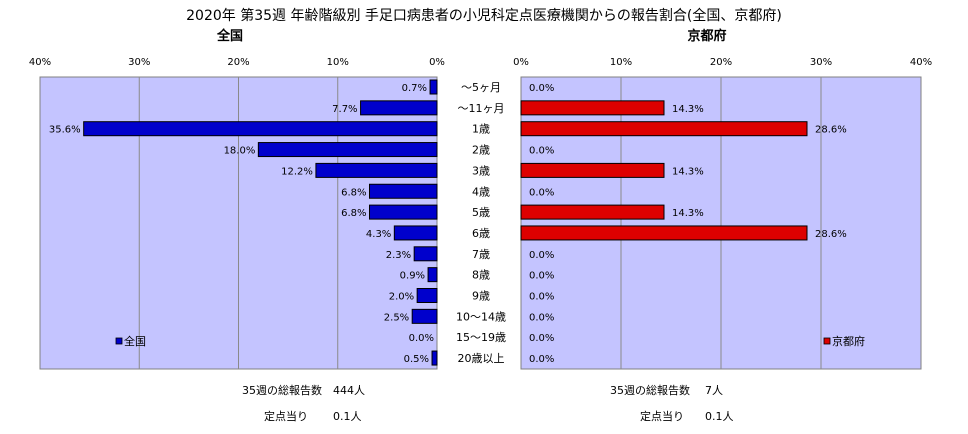  What do you see at coordinates (481, 191) in the screenshot?
I see `category-label: 4歳` at bounding box center [481, 191].